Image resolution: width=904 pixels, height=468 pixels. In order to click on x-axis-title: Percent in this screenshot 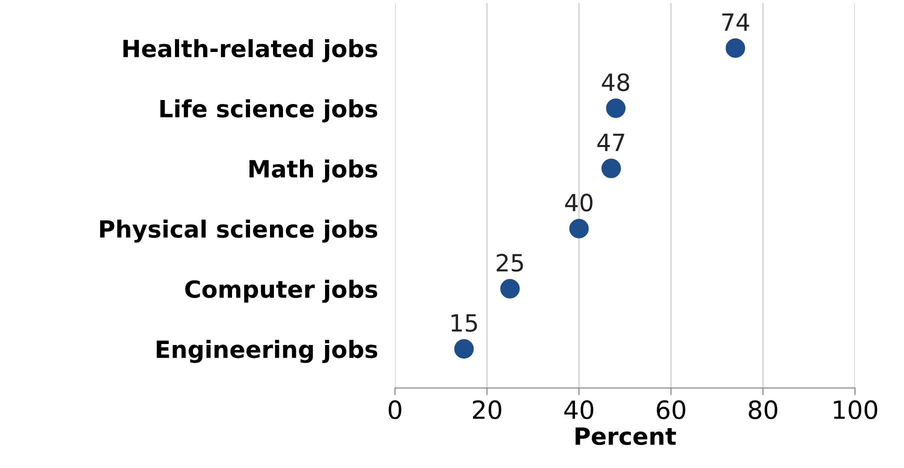, I will do `click(626, 437)`.